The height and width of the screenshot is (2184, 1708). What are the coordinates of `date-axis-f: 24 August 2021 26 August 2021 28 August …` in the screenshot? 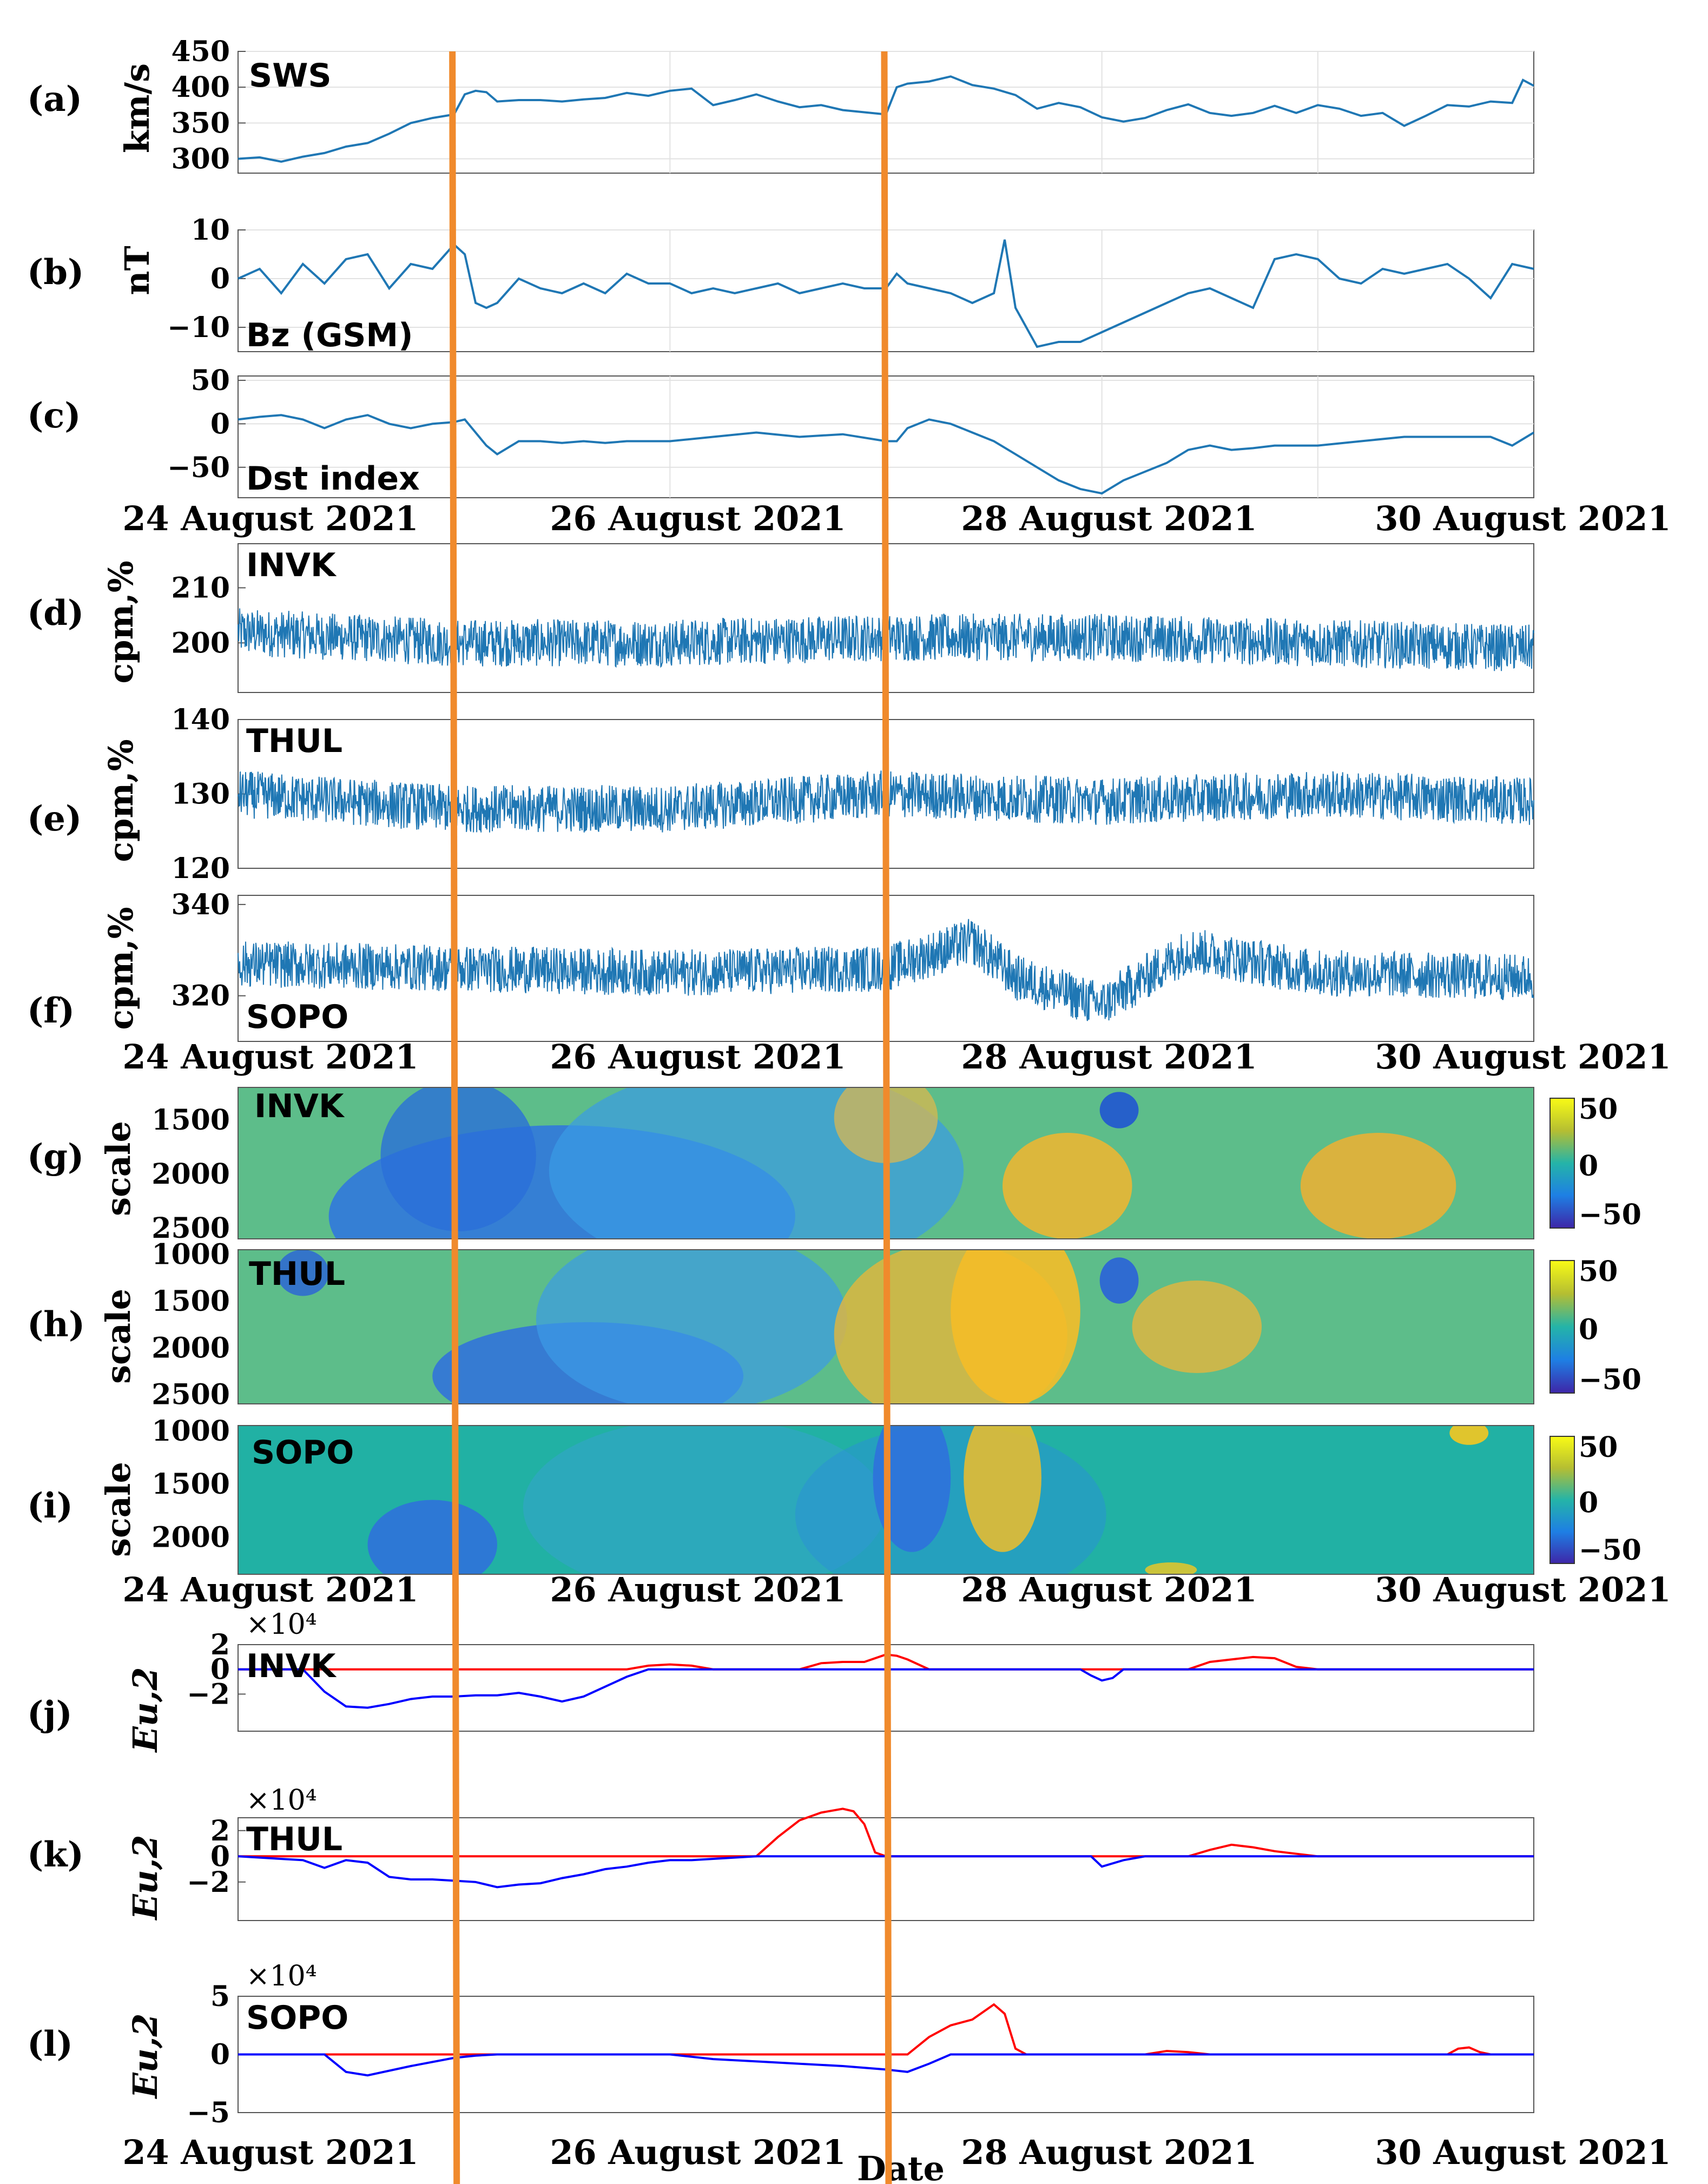 It's located at (897, 1057).